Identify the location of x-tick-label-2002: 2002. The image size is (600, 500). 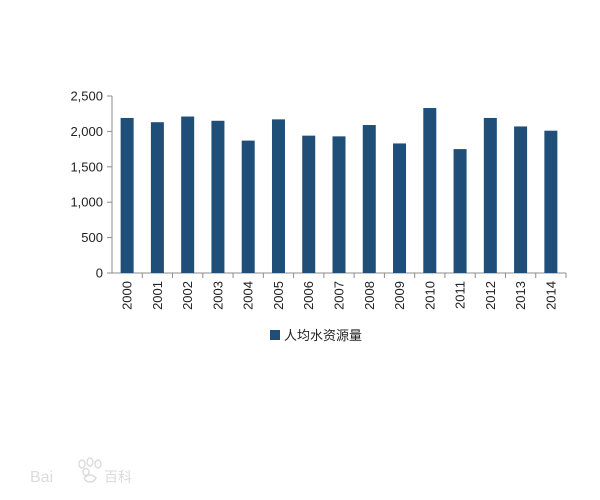
(187, 295).